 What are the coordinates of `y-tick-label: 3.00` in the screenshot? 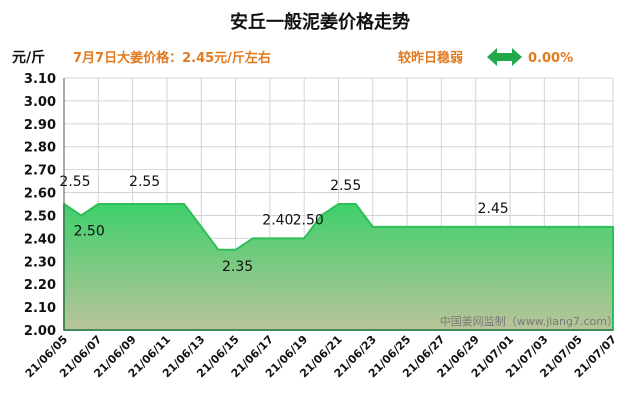 It's located at (40, 102).